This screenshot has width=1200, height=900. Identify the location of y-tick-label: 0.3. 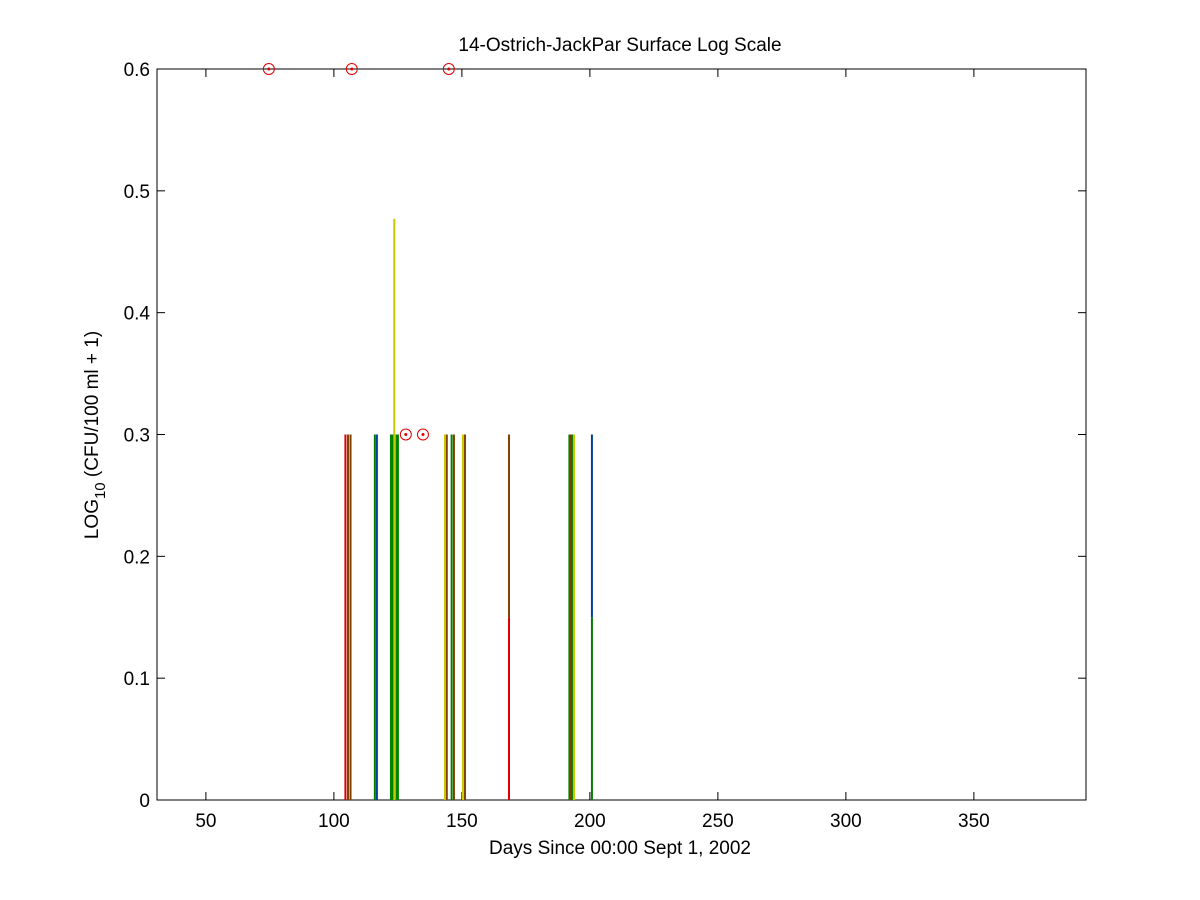
(137, 436).